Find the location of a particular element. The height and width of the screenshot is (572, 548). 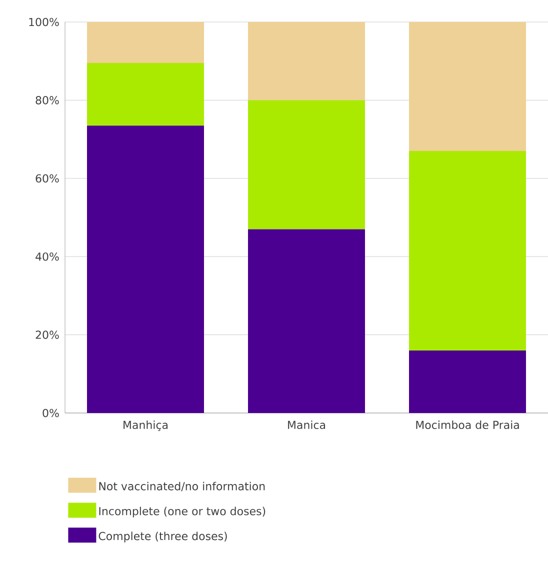

x-tick-label: Manica is located at coordinates (307, 425).